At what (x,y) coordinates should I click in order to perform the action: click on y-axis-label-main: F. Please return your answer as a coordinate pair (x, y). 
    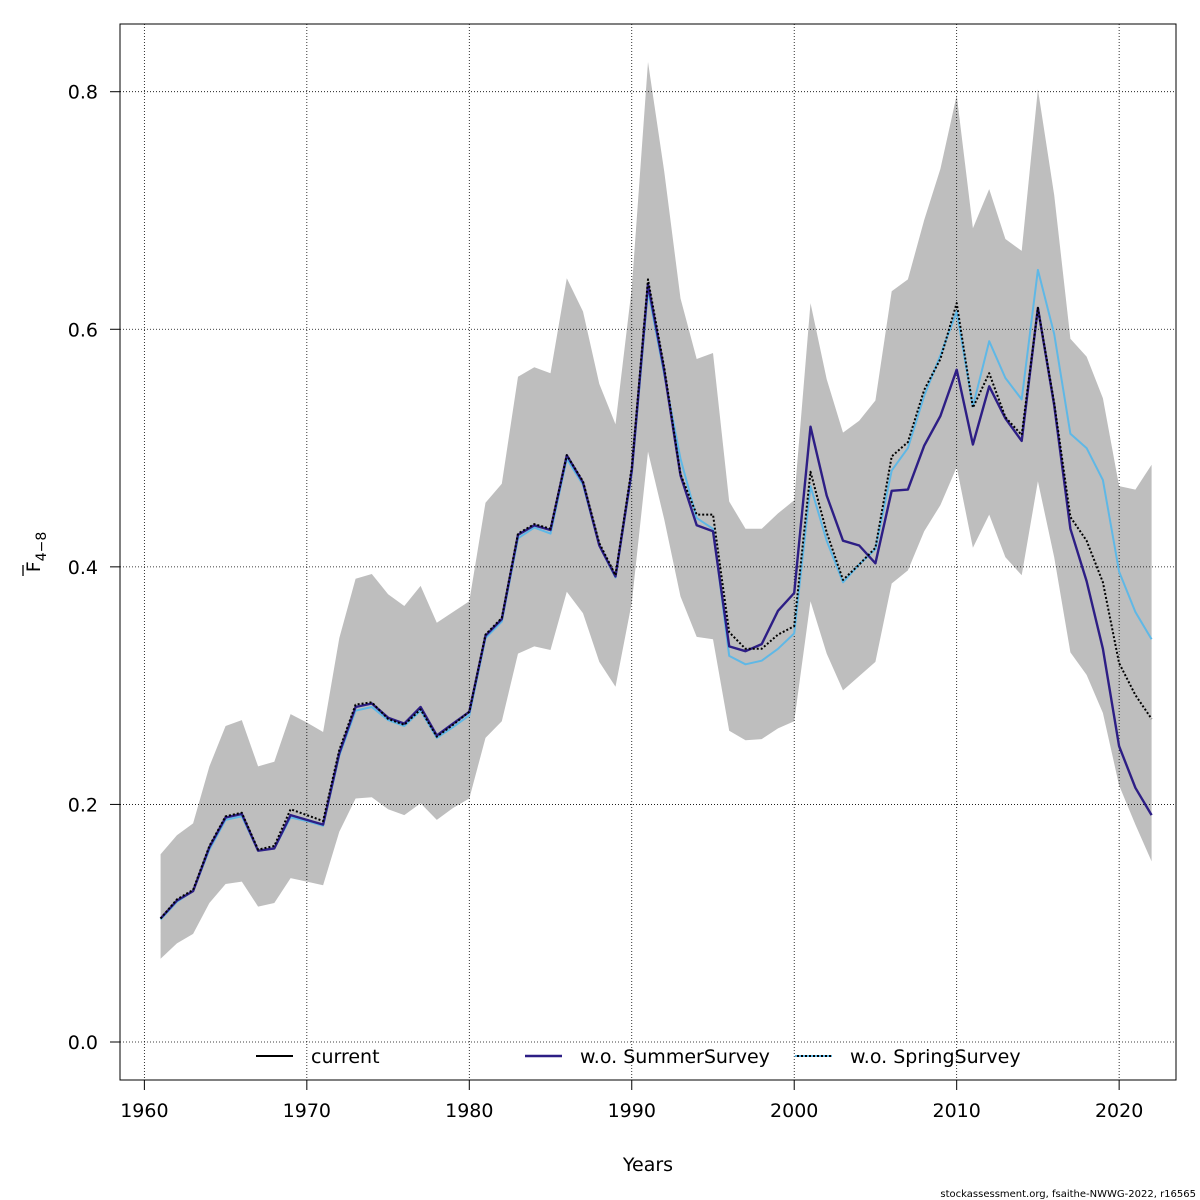
    Looking at the image, I should click on (34, 566).